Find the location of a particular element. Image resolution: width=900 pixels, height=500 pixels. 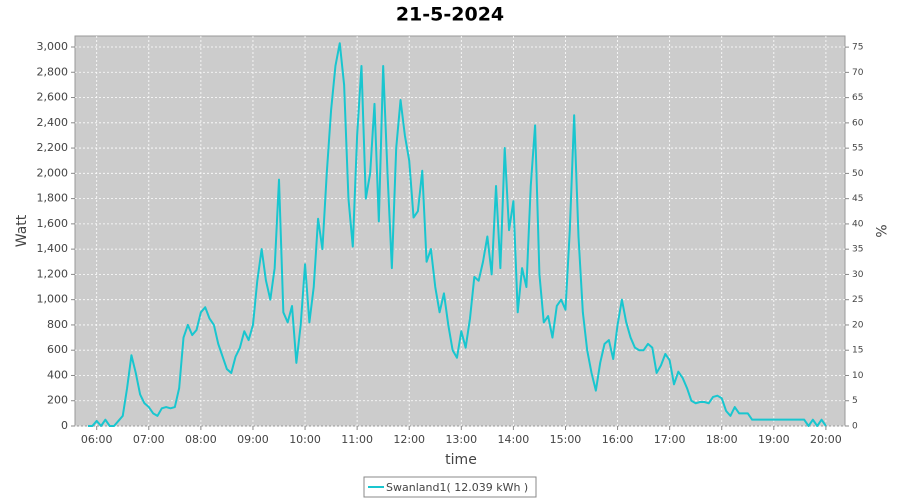

x-tick-label: 18:00 is located at coordinates (722, 439).